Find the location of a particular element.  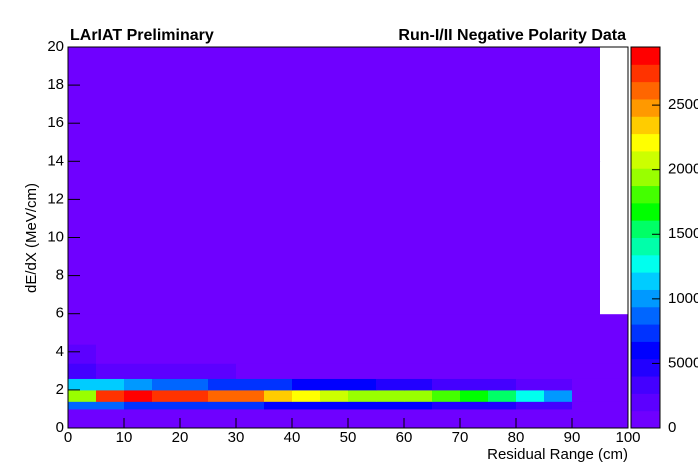

y-tick-label: 4 is located at coordinates (60, 351).